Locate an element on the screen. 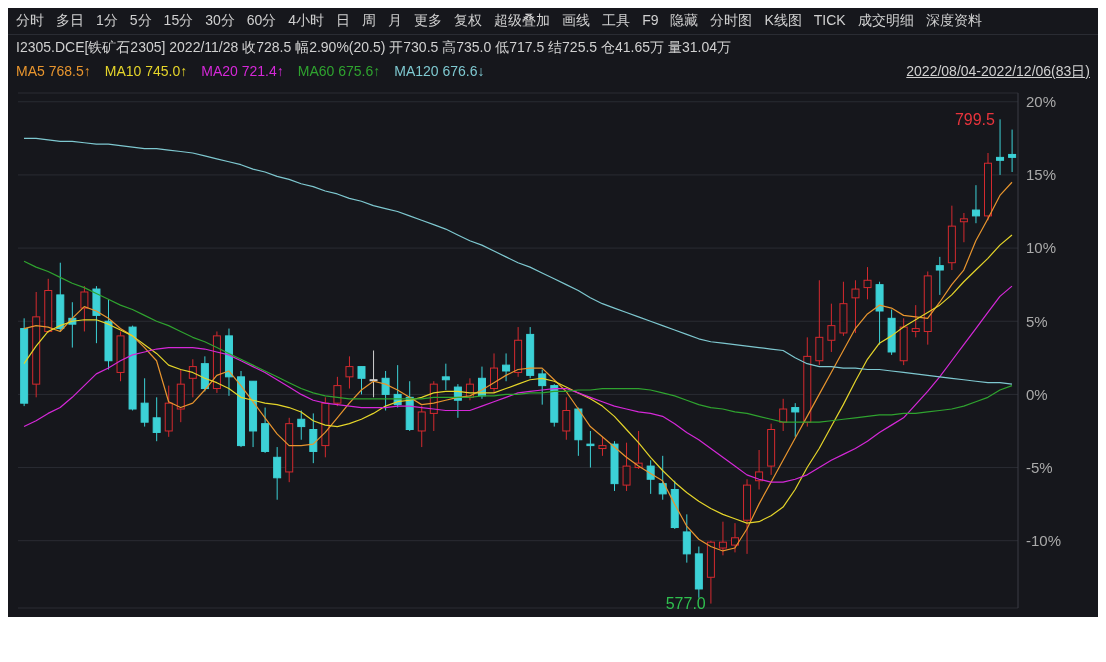 The image size is (1106, 662). text: 画线 is located at coordinates (576, 21).